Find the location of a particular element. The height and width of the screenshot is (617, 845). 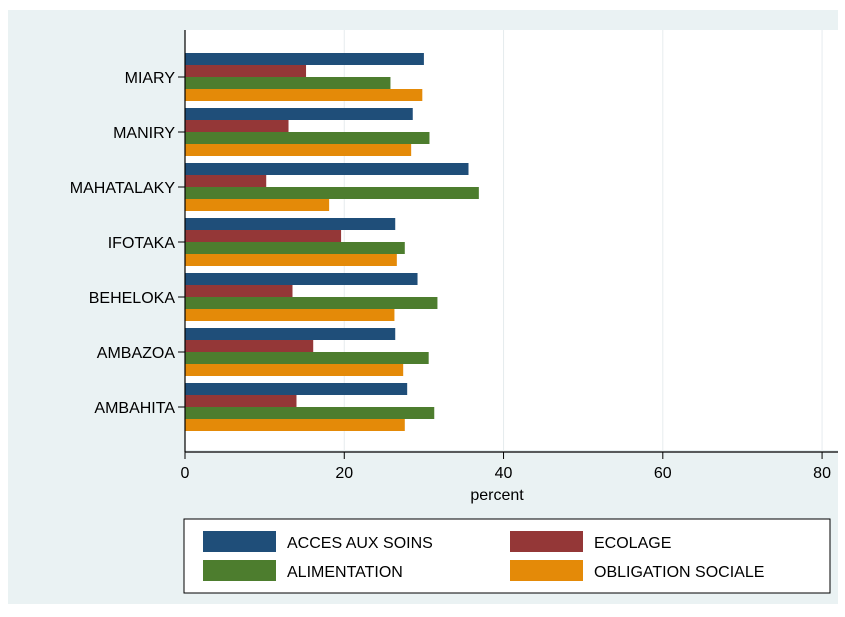

bar-ecolage-beheloka is located at coordinates (239, 291).